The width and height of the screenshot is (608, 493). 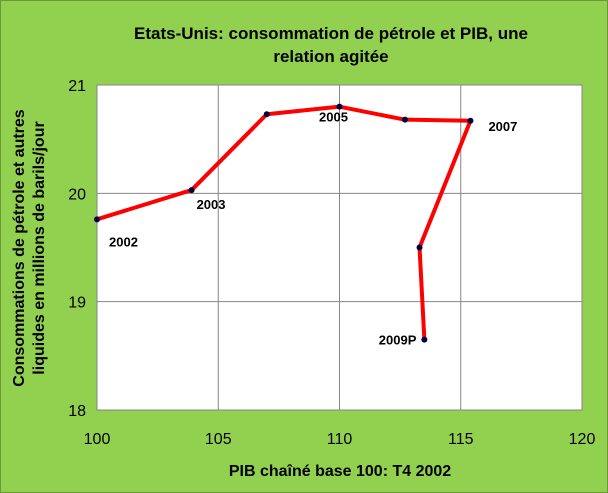 I want to click on x-tick-labels: 100 105 110 115 120, so click(x=340, y=439).